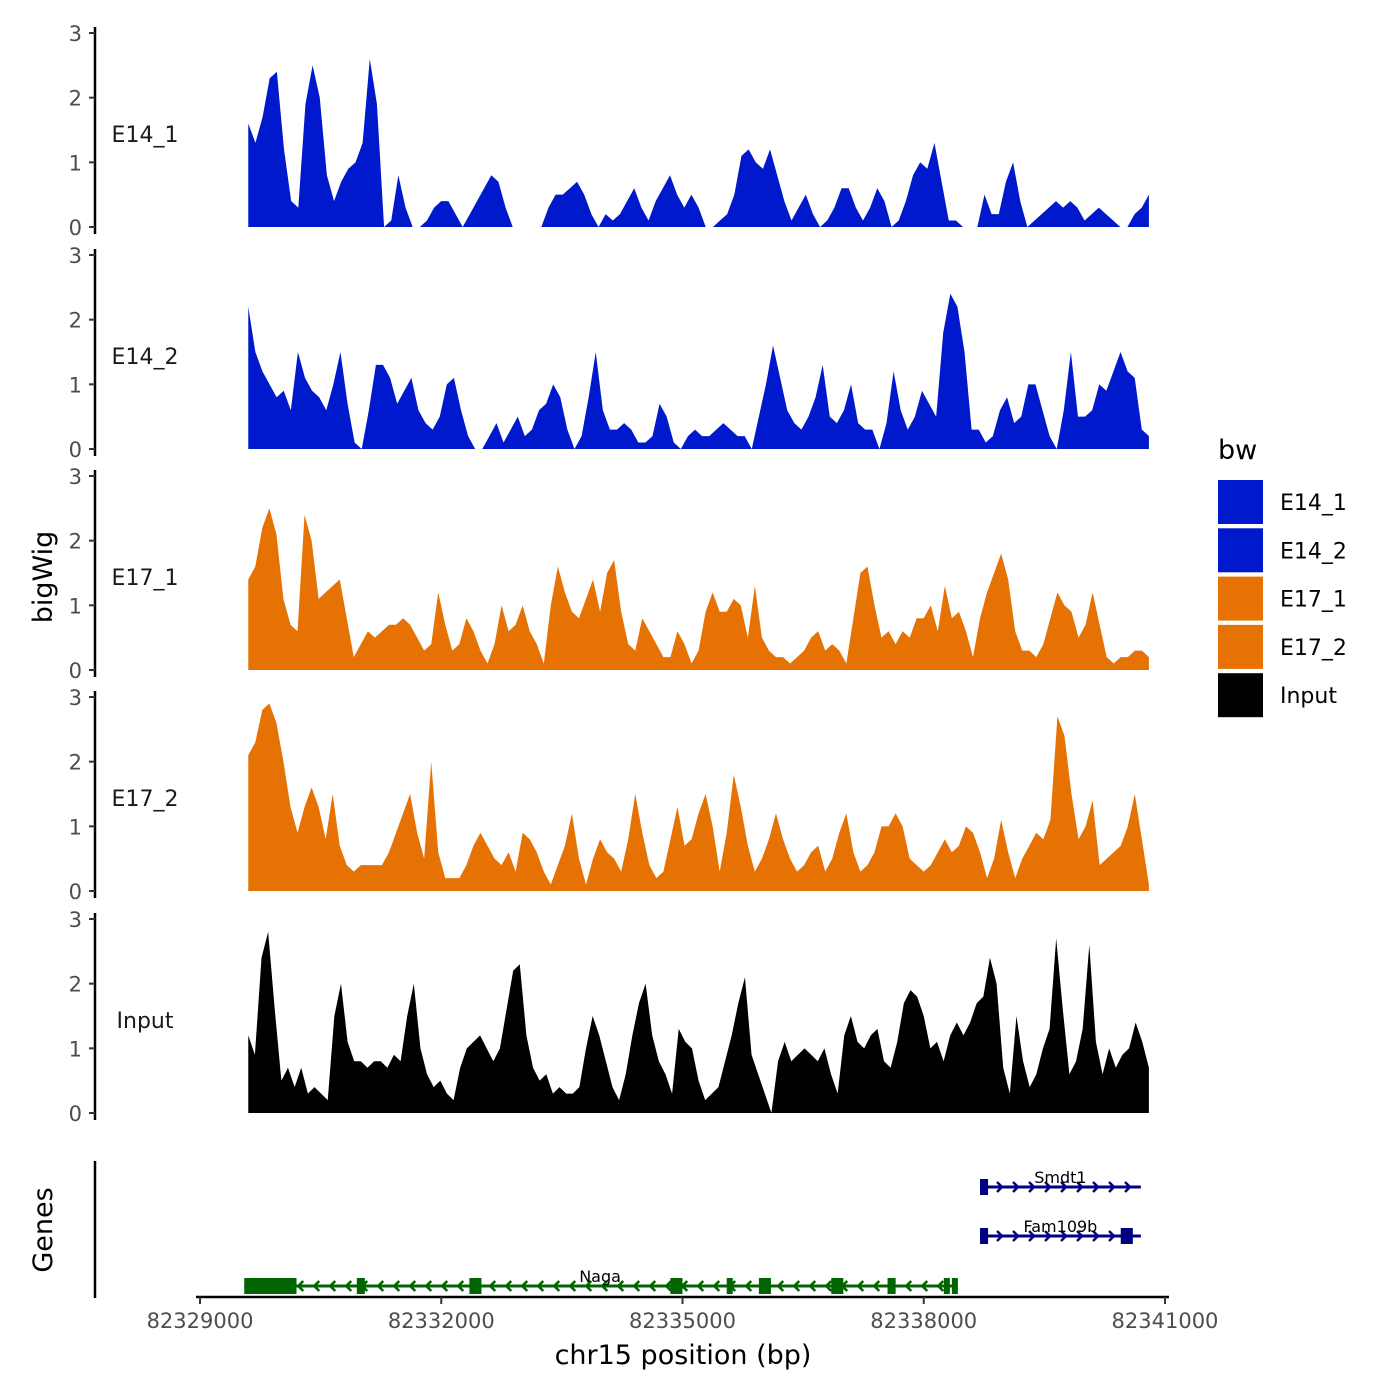 This screenshot has width=1400, height=1400. Describe the element at coordinates (1308, 696) in the screenshot. I see `legend-label: Input` at that location.